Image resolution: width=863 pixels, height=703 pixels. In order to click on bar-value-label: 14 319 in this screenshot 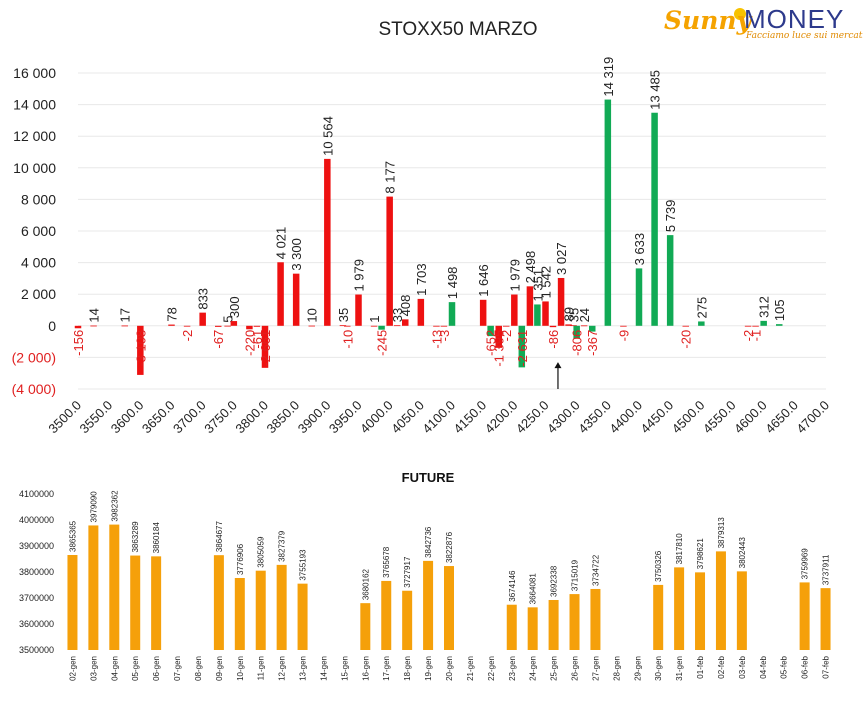, I will do `click(608, 77)`.